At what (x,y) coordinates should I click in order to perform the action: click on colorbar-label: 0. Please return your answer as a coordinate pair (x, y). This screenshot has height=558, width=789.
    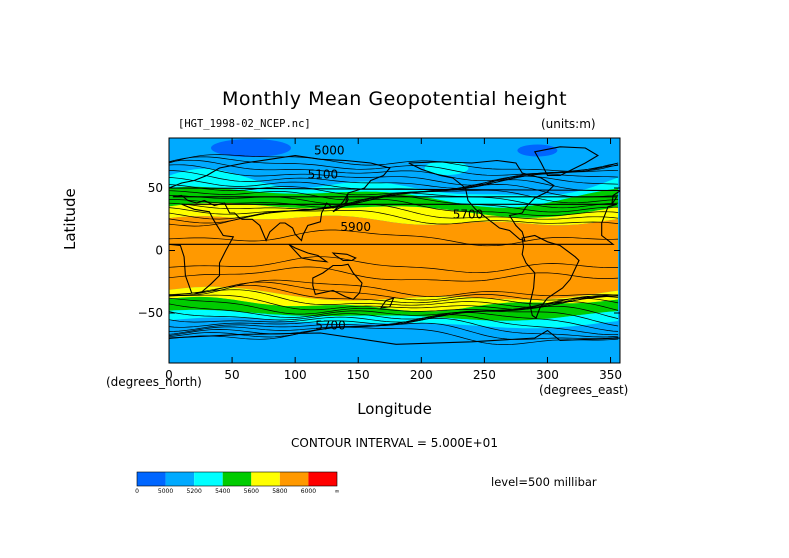
    Looking at the image, I should click on (137, 491).